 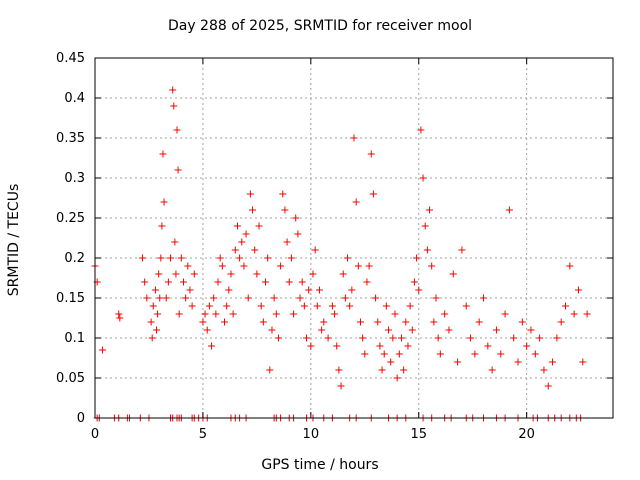 I want to click on x-tick-label: 0, so click(x=95, y=434).